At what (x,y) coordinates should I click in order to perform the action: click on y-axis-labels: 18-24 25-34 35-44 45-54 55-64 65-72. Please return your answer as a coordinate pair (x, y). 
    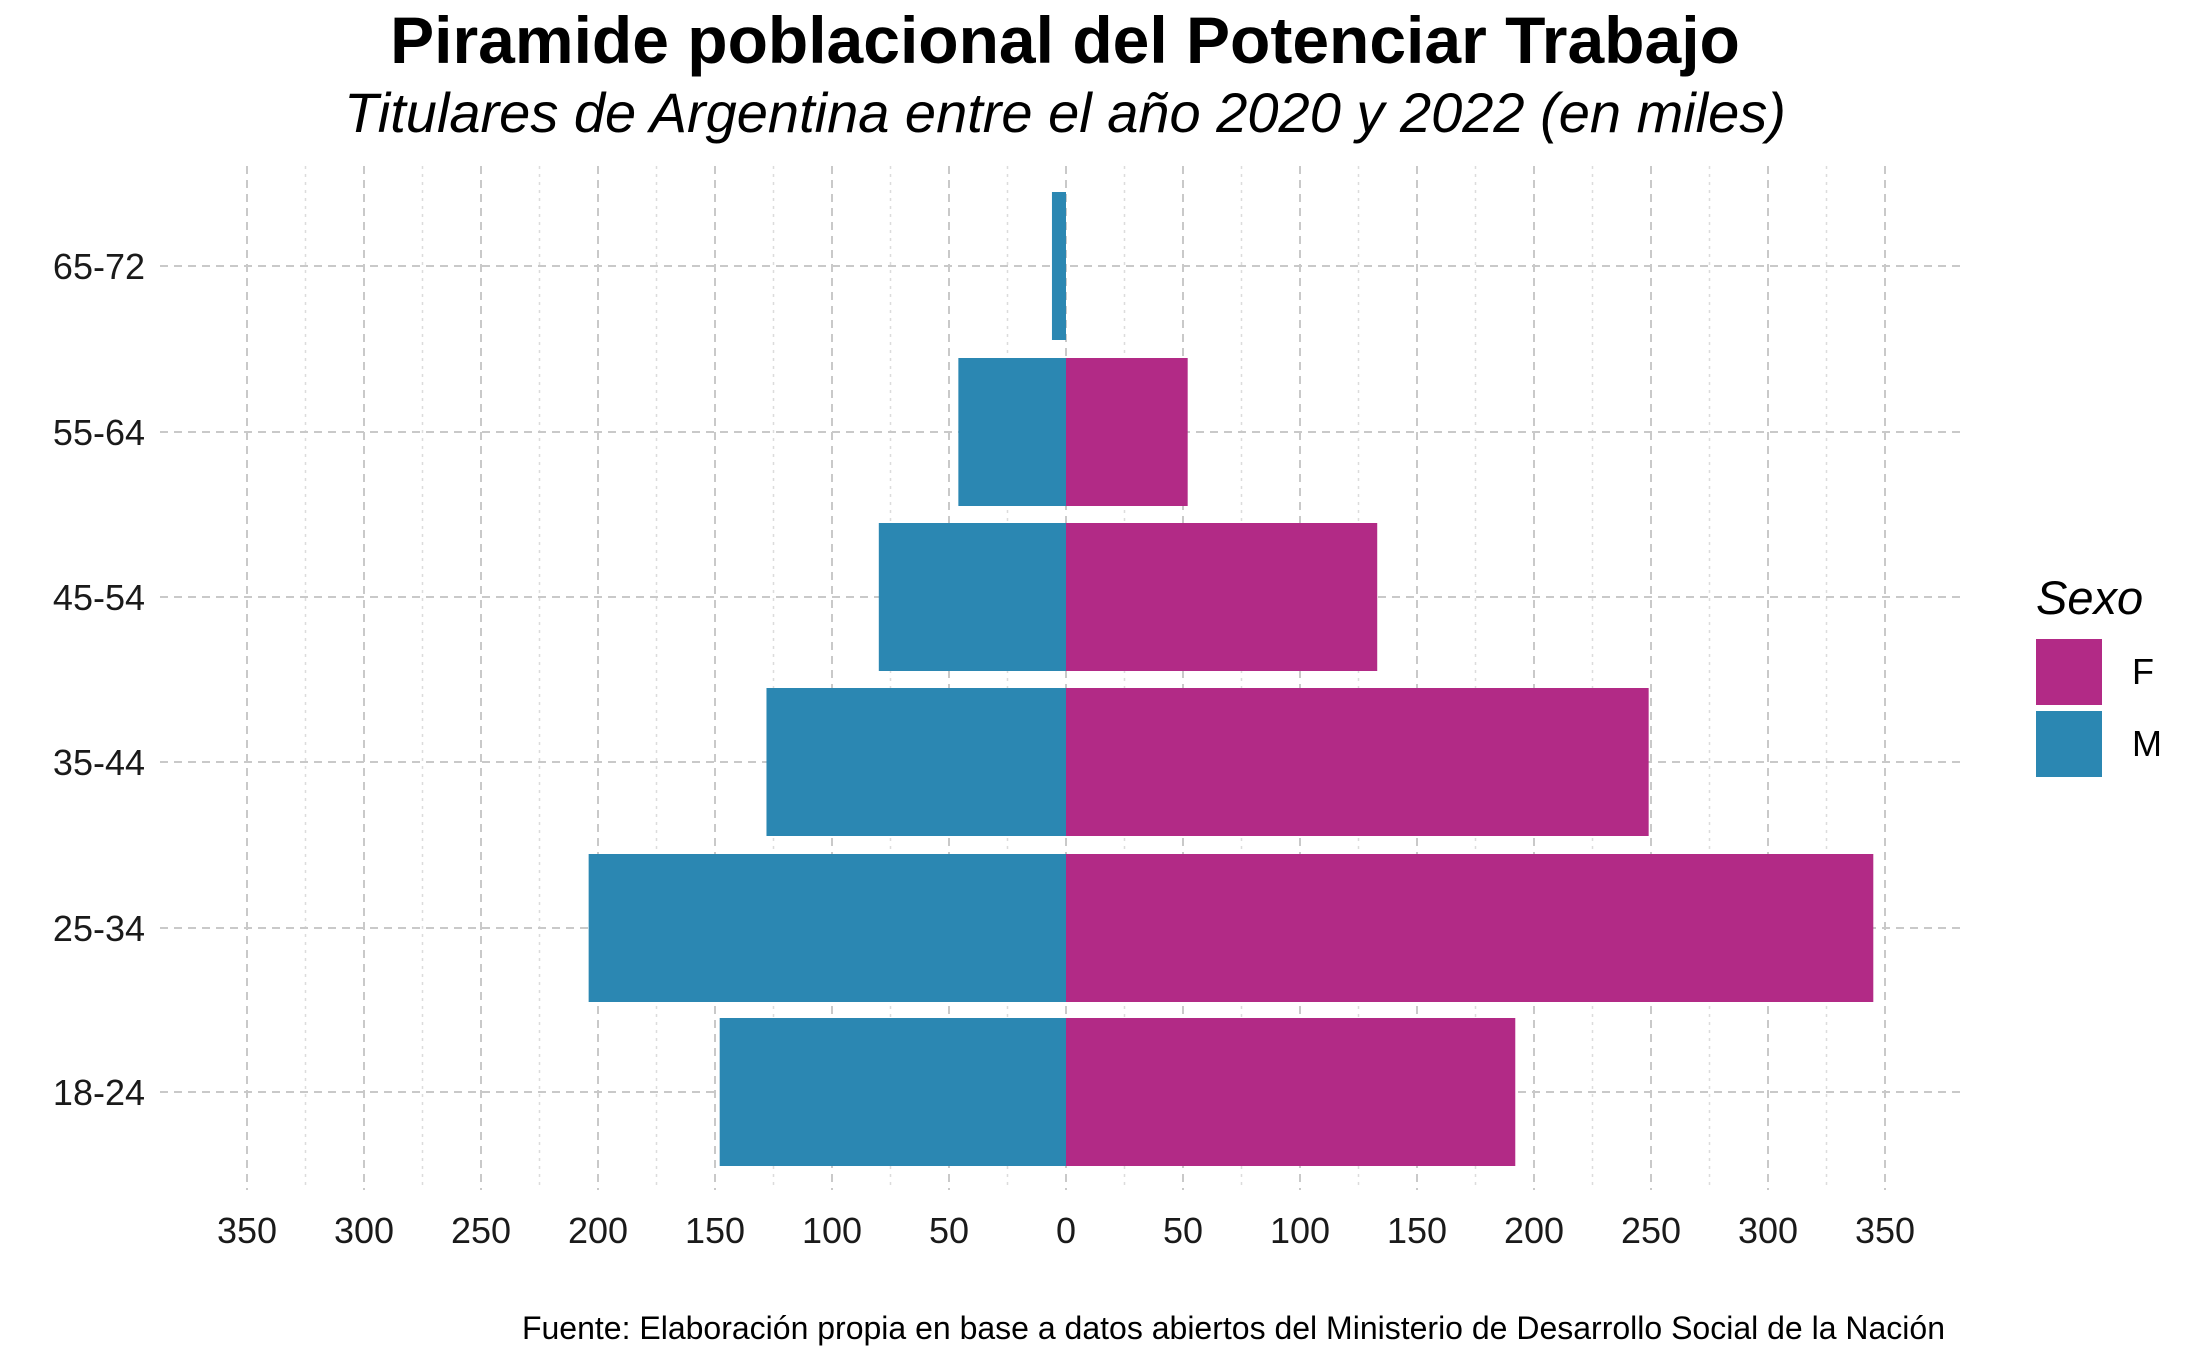
    Looking at the image, I should click on (99, 679).